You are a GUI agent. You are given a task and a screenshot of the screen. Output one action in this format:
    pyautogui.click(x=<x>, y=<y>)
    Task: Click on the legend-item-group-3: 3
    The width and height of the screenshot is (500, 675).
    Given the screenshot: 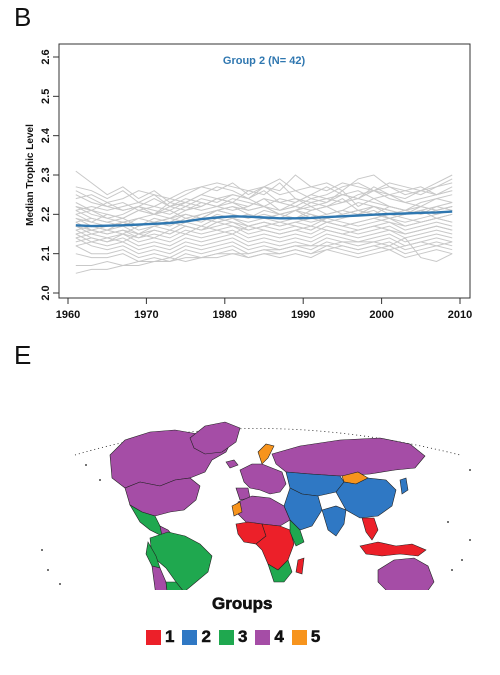 What is the action you would take?
    pyautogui.click(x=233, y=637)
    